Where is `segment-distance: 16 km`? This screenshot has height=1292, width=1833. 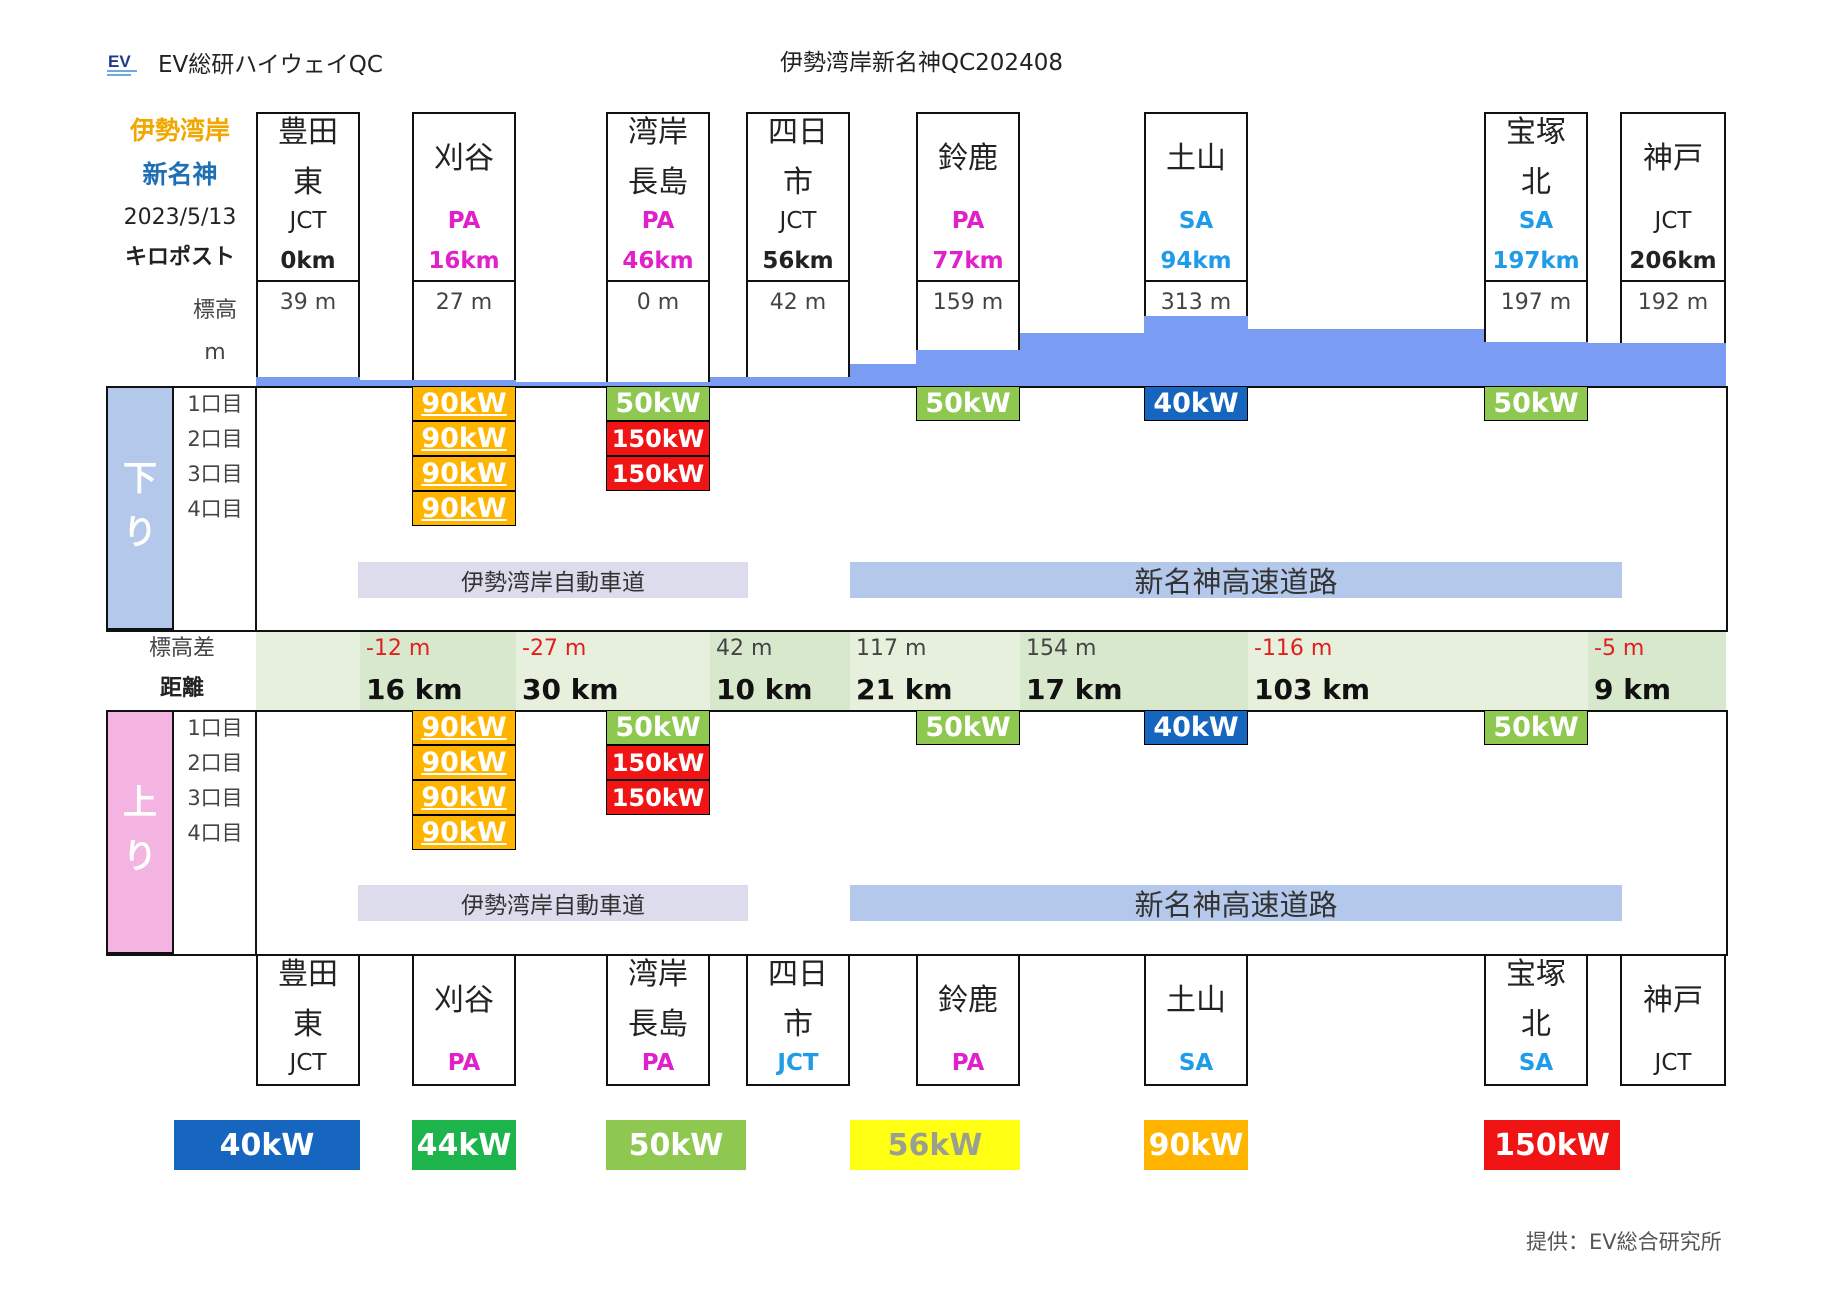
segment-distance: 16 km is located at coordinates (414, 689).